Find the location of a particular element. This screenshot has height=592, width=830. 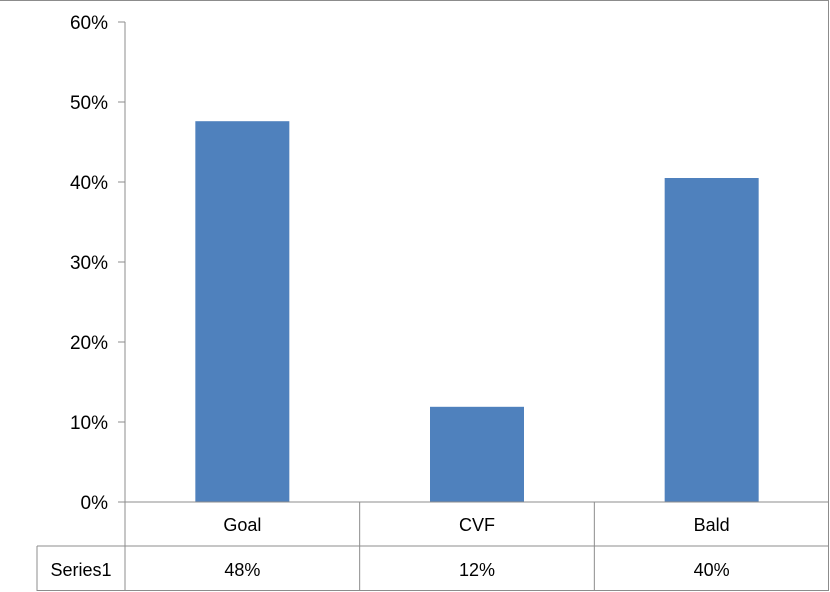

bar-goal is located at coordinates (242, 311).